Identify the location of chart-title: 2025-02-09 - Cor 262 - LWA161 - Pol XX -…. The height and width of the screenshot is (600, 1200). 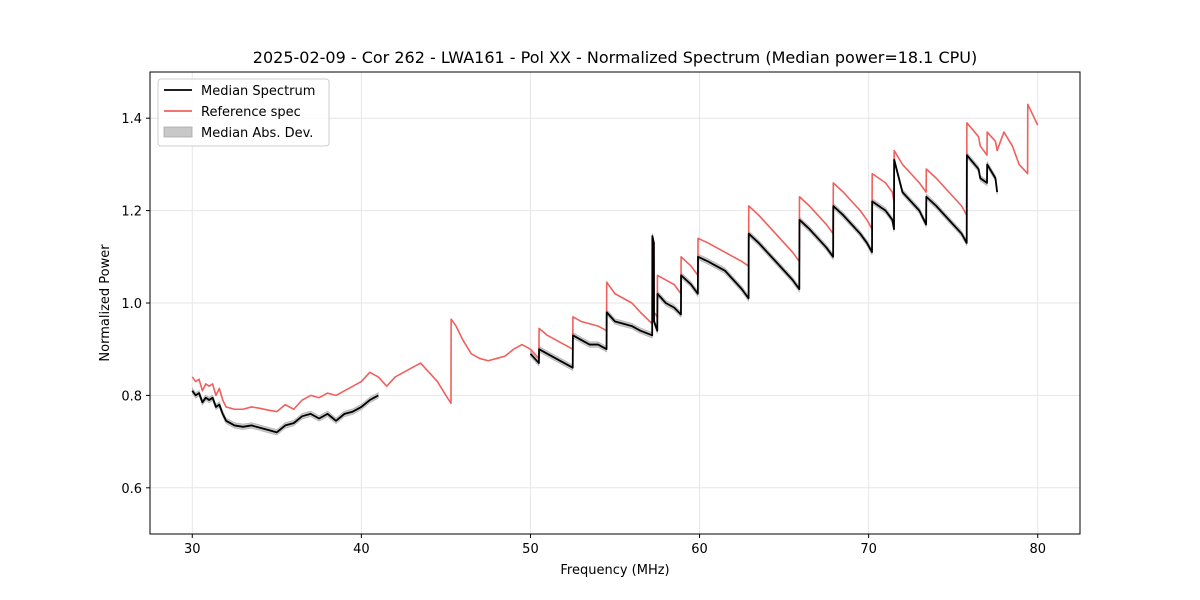
(615, 57).